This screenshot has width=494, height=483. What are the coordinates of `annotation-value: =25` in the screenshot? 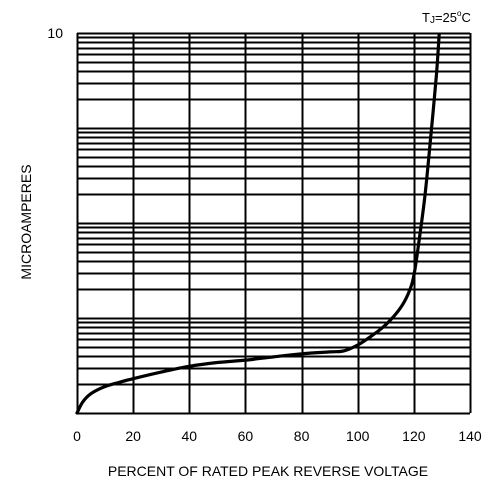 It's located at (446, 17).